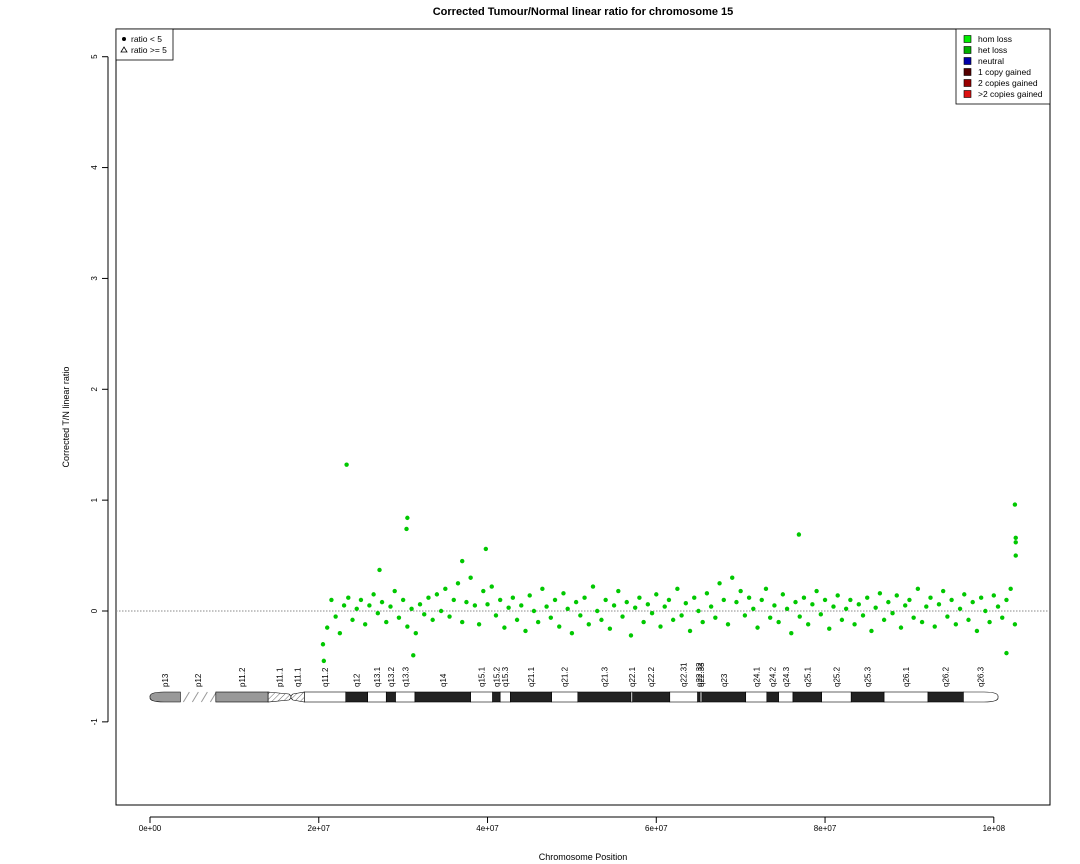  What do you see at coordinates (94, 278) in the screenshot?
I see `y-tick-label: 3` at bounding box center [94, 278].